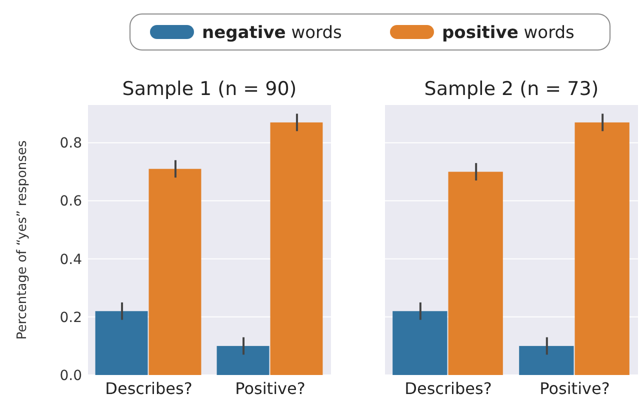  I want to click on y-tick-label: 0.2, so click(71, 318).